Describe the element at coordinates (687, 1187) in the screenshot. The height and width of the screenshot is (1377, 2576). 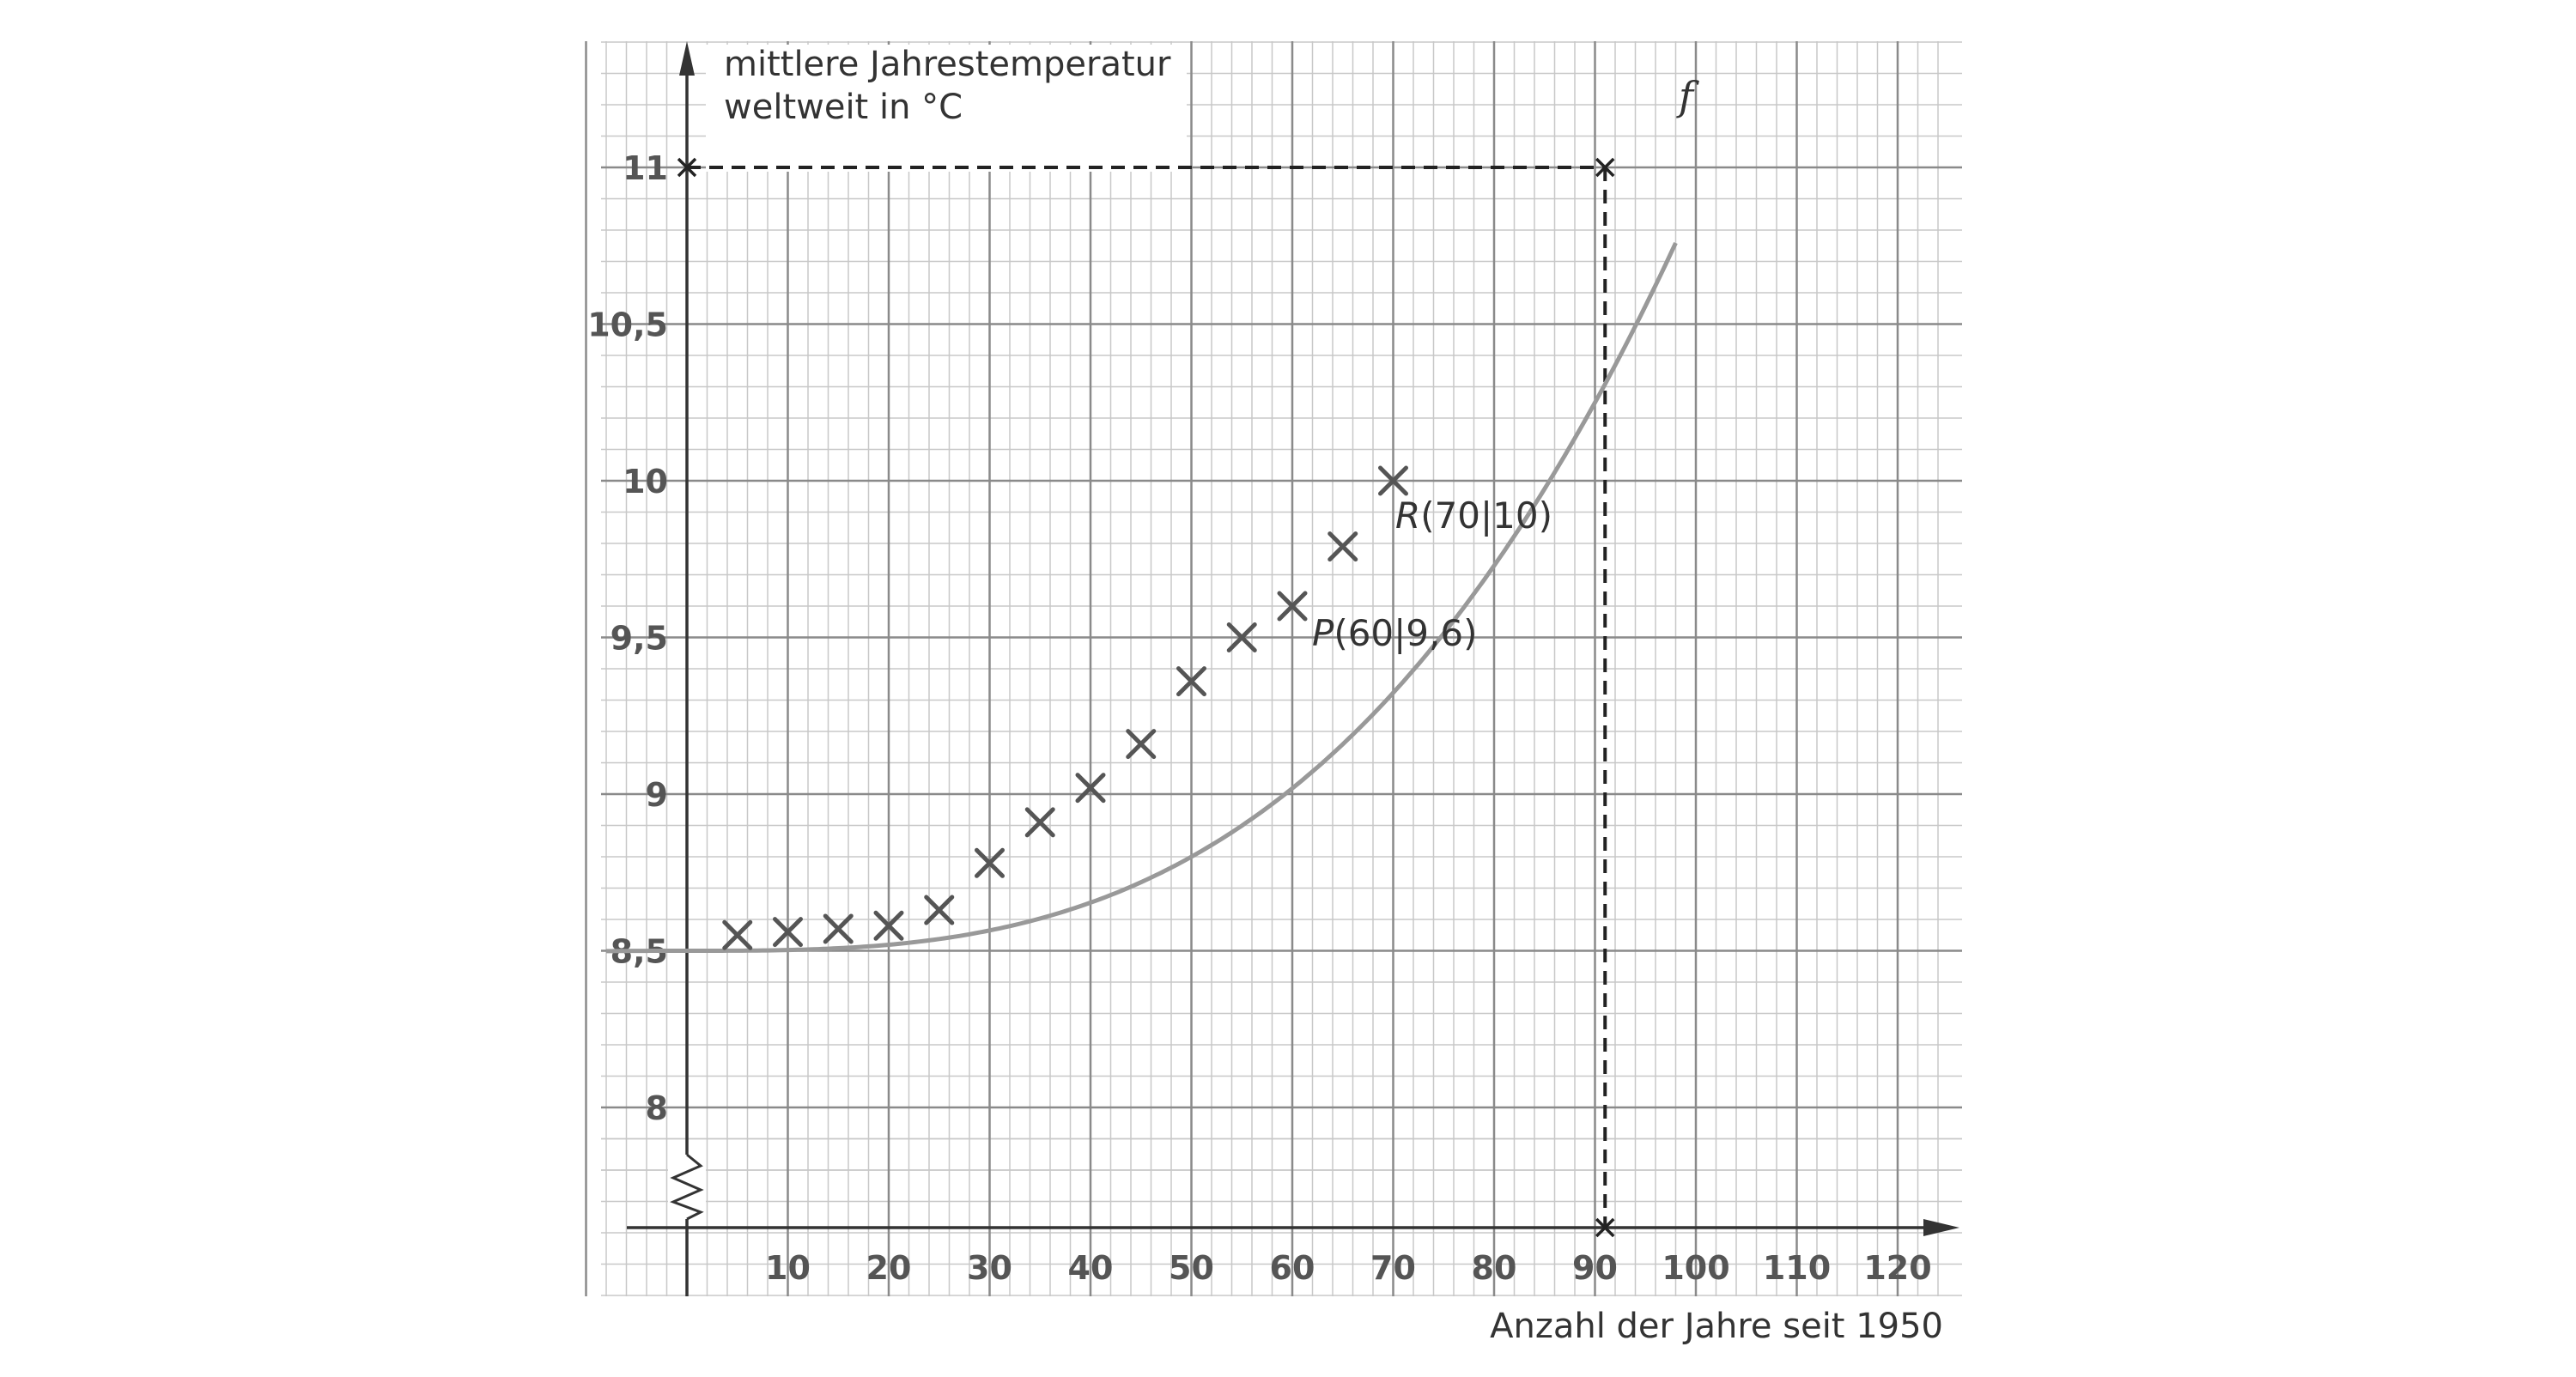
I see `axis-break-zigzag` at that location.